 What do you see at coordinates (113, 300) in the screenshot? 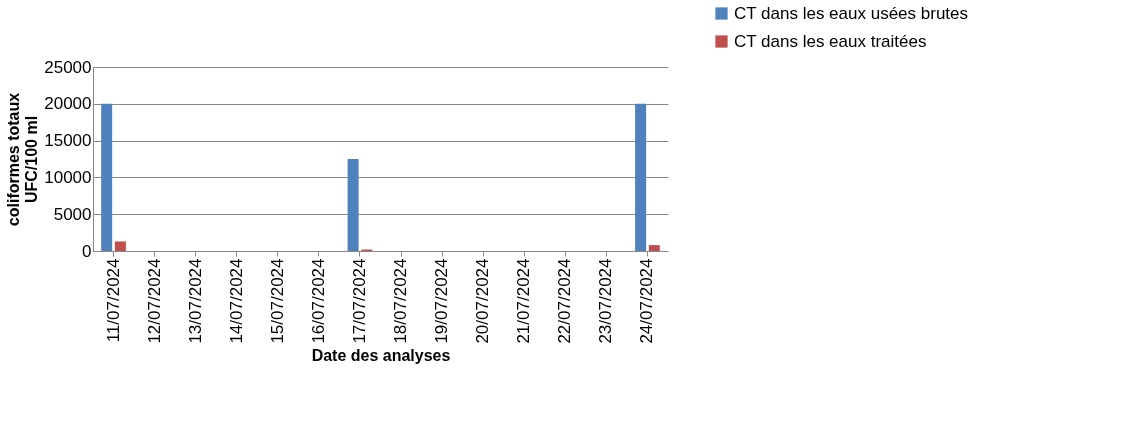
I see `x-tick-label: 11/07/2024` at bounding box center [113, 300].